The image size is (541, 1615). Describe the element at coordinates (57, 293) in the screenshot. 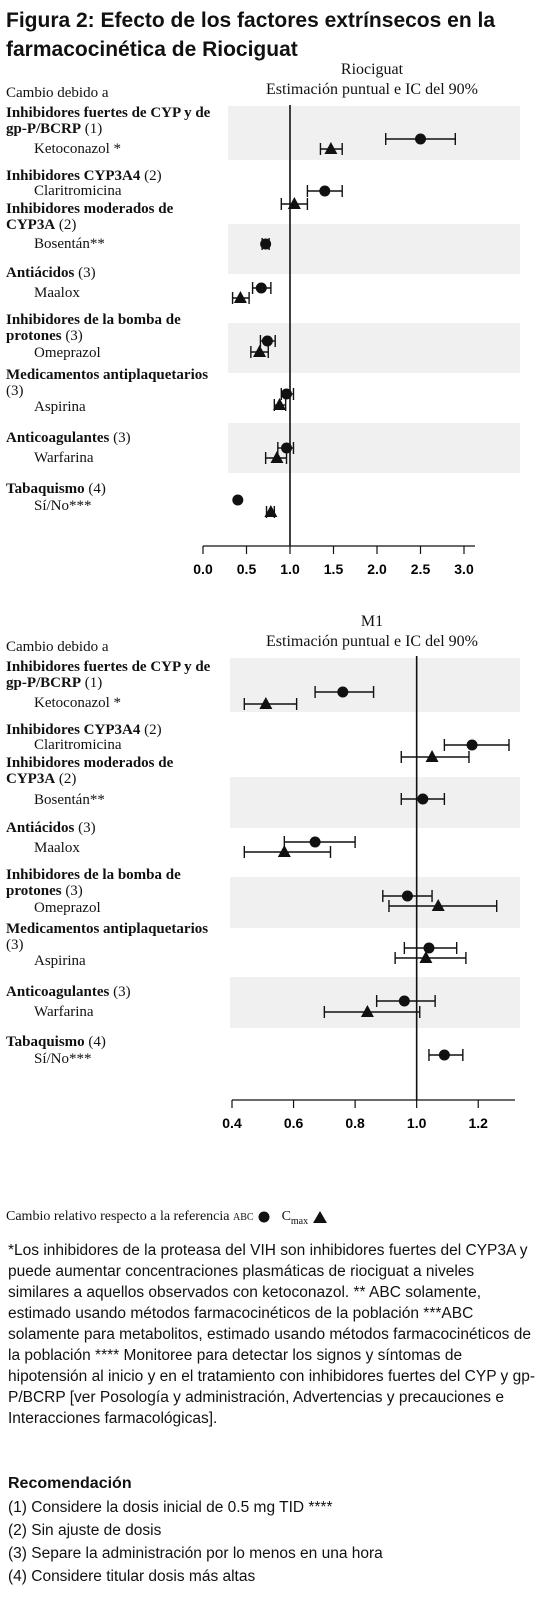

I see `chart1-drug-maalox: Maalox` at that location.